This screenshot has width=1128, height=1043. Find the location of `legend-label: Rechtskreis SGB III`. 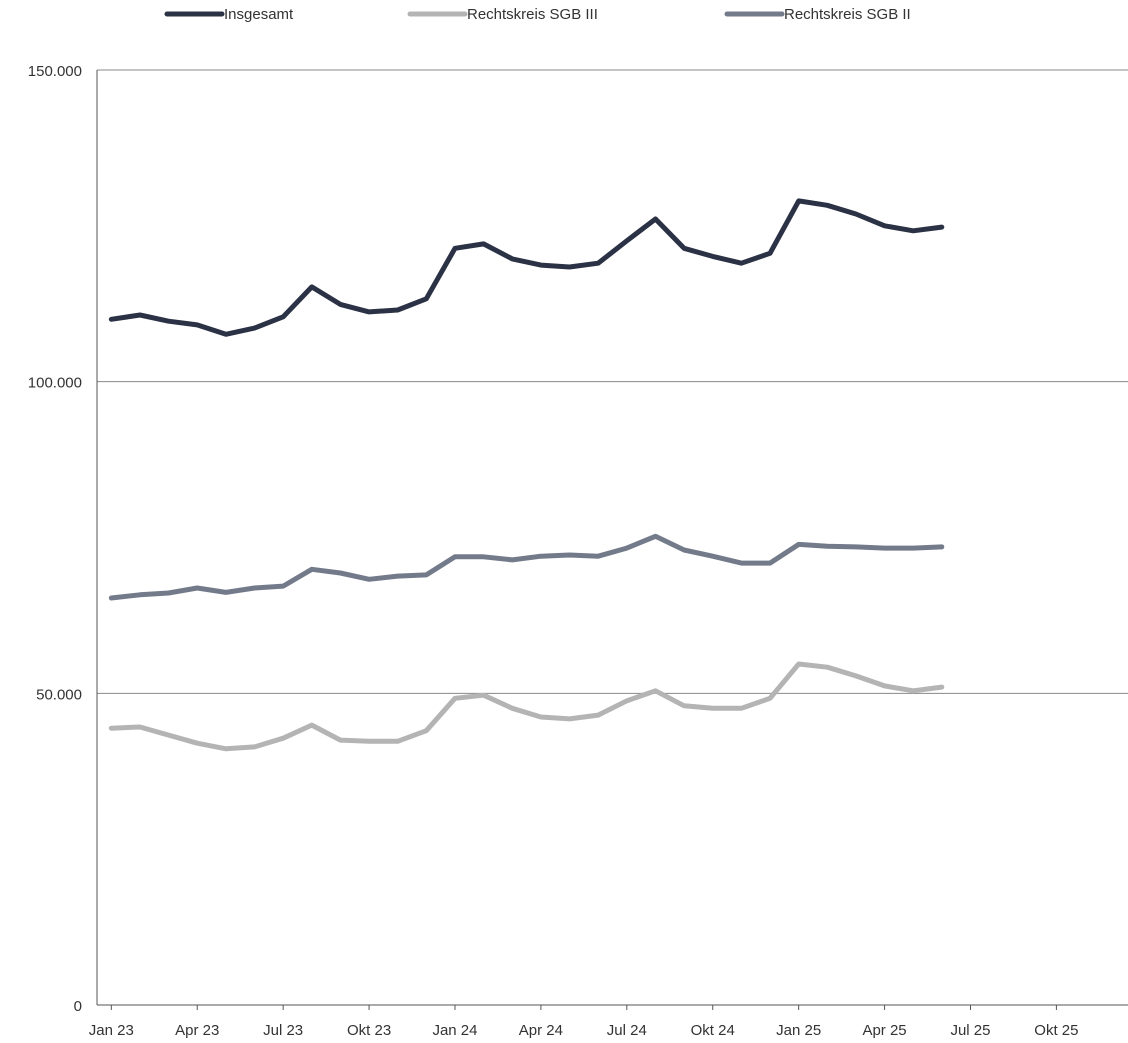

legend-label: Rechtskreis SGB III is located at coordinates (532, 14).